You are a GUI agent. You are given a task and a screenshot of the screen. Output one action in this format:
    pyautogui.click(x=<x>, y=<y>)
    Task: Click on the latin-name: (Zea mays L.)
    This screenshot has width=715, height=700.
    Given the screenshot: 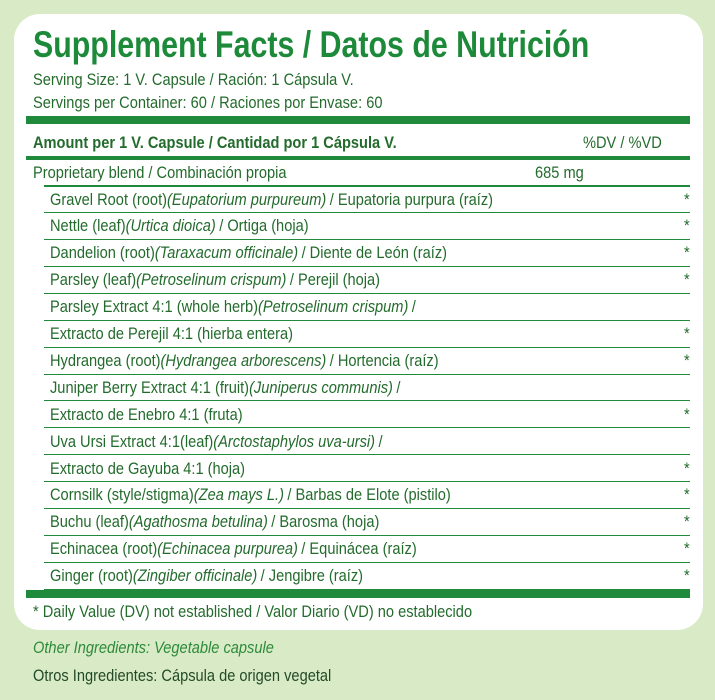 What is the action you would take?
    pyautogui.click(x=238, y=495)
    